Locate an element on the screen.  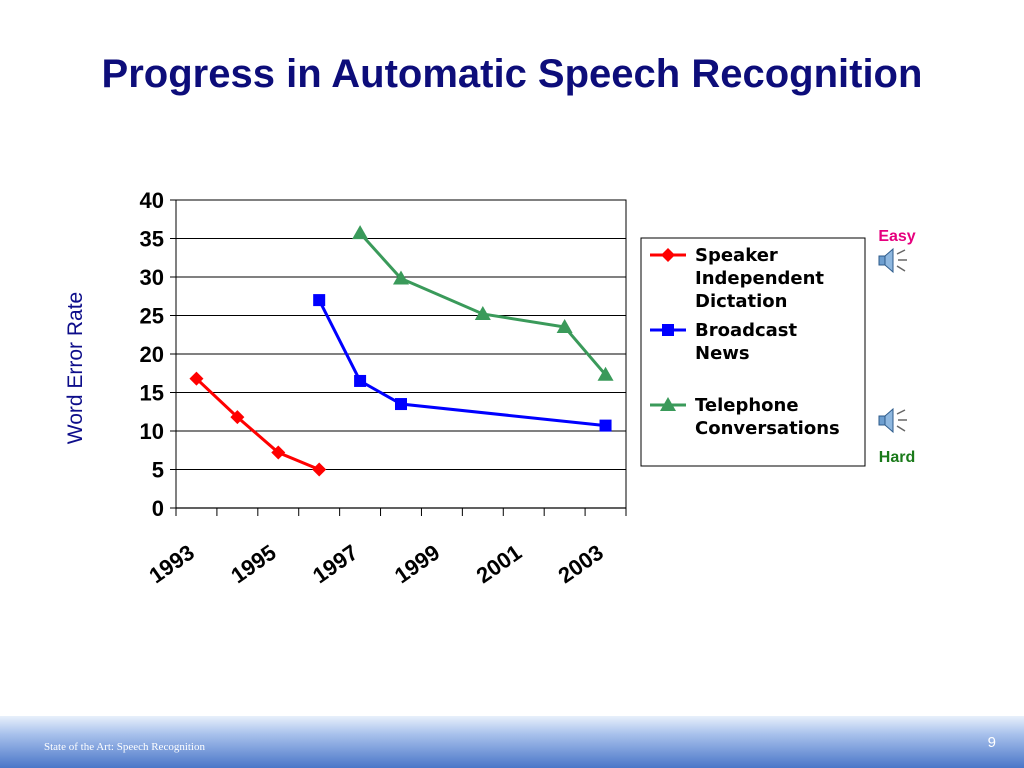
slide-title: Progress in Automatic Speech Recognition is located at coordinates (512, 74).